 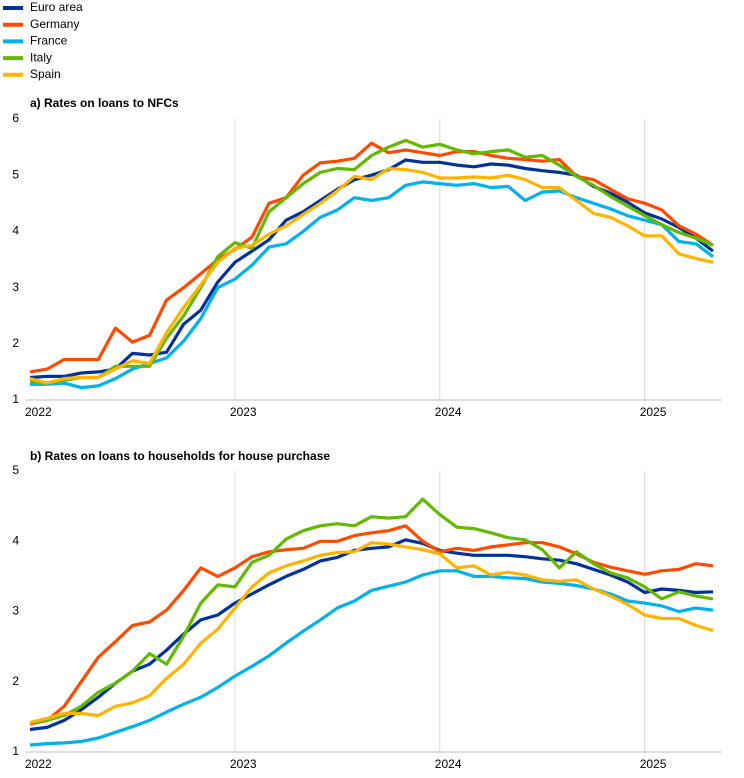 I want to click on legend-label: France, so click(x=49, y=41).